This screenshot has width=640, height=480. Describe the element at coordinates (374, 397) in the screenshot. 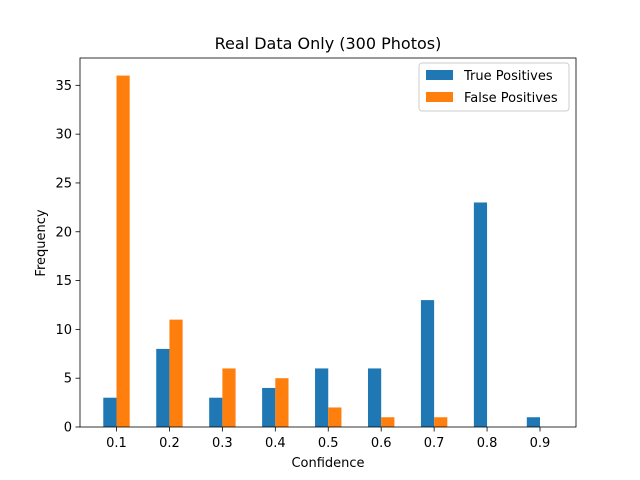

I see `bar-true-positives-0.6` at that location.